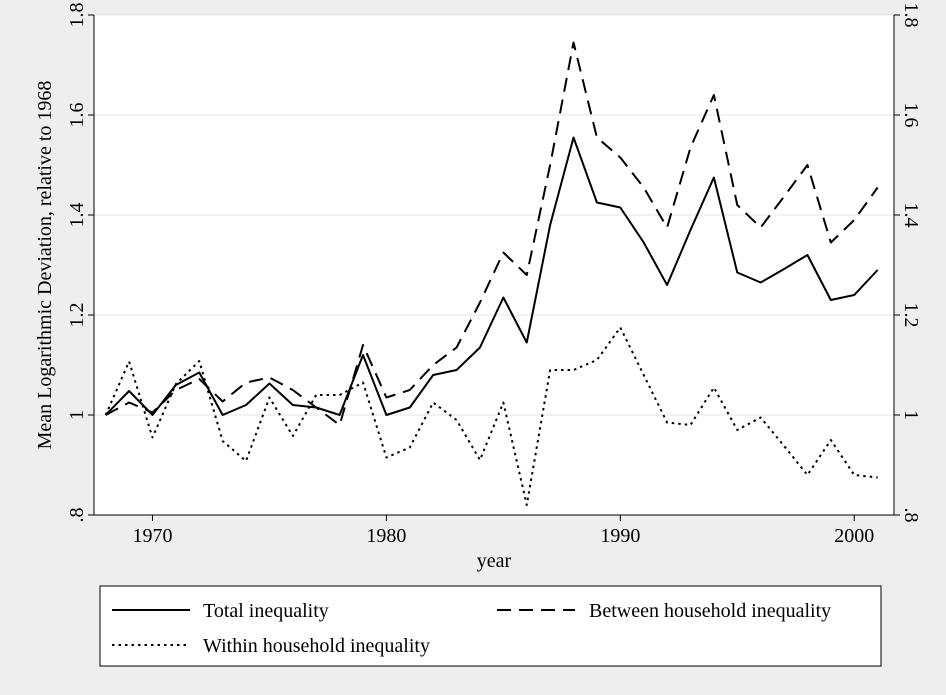 Image resolution: width=946 pixels, height=695 pixels. Describe the element at coordinates (386, 536) in the screenshot. I see `x-tick-label: 1980` at that location.